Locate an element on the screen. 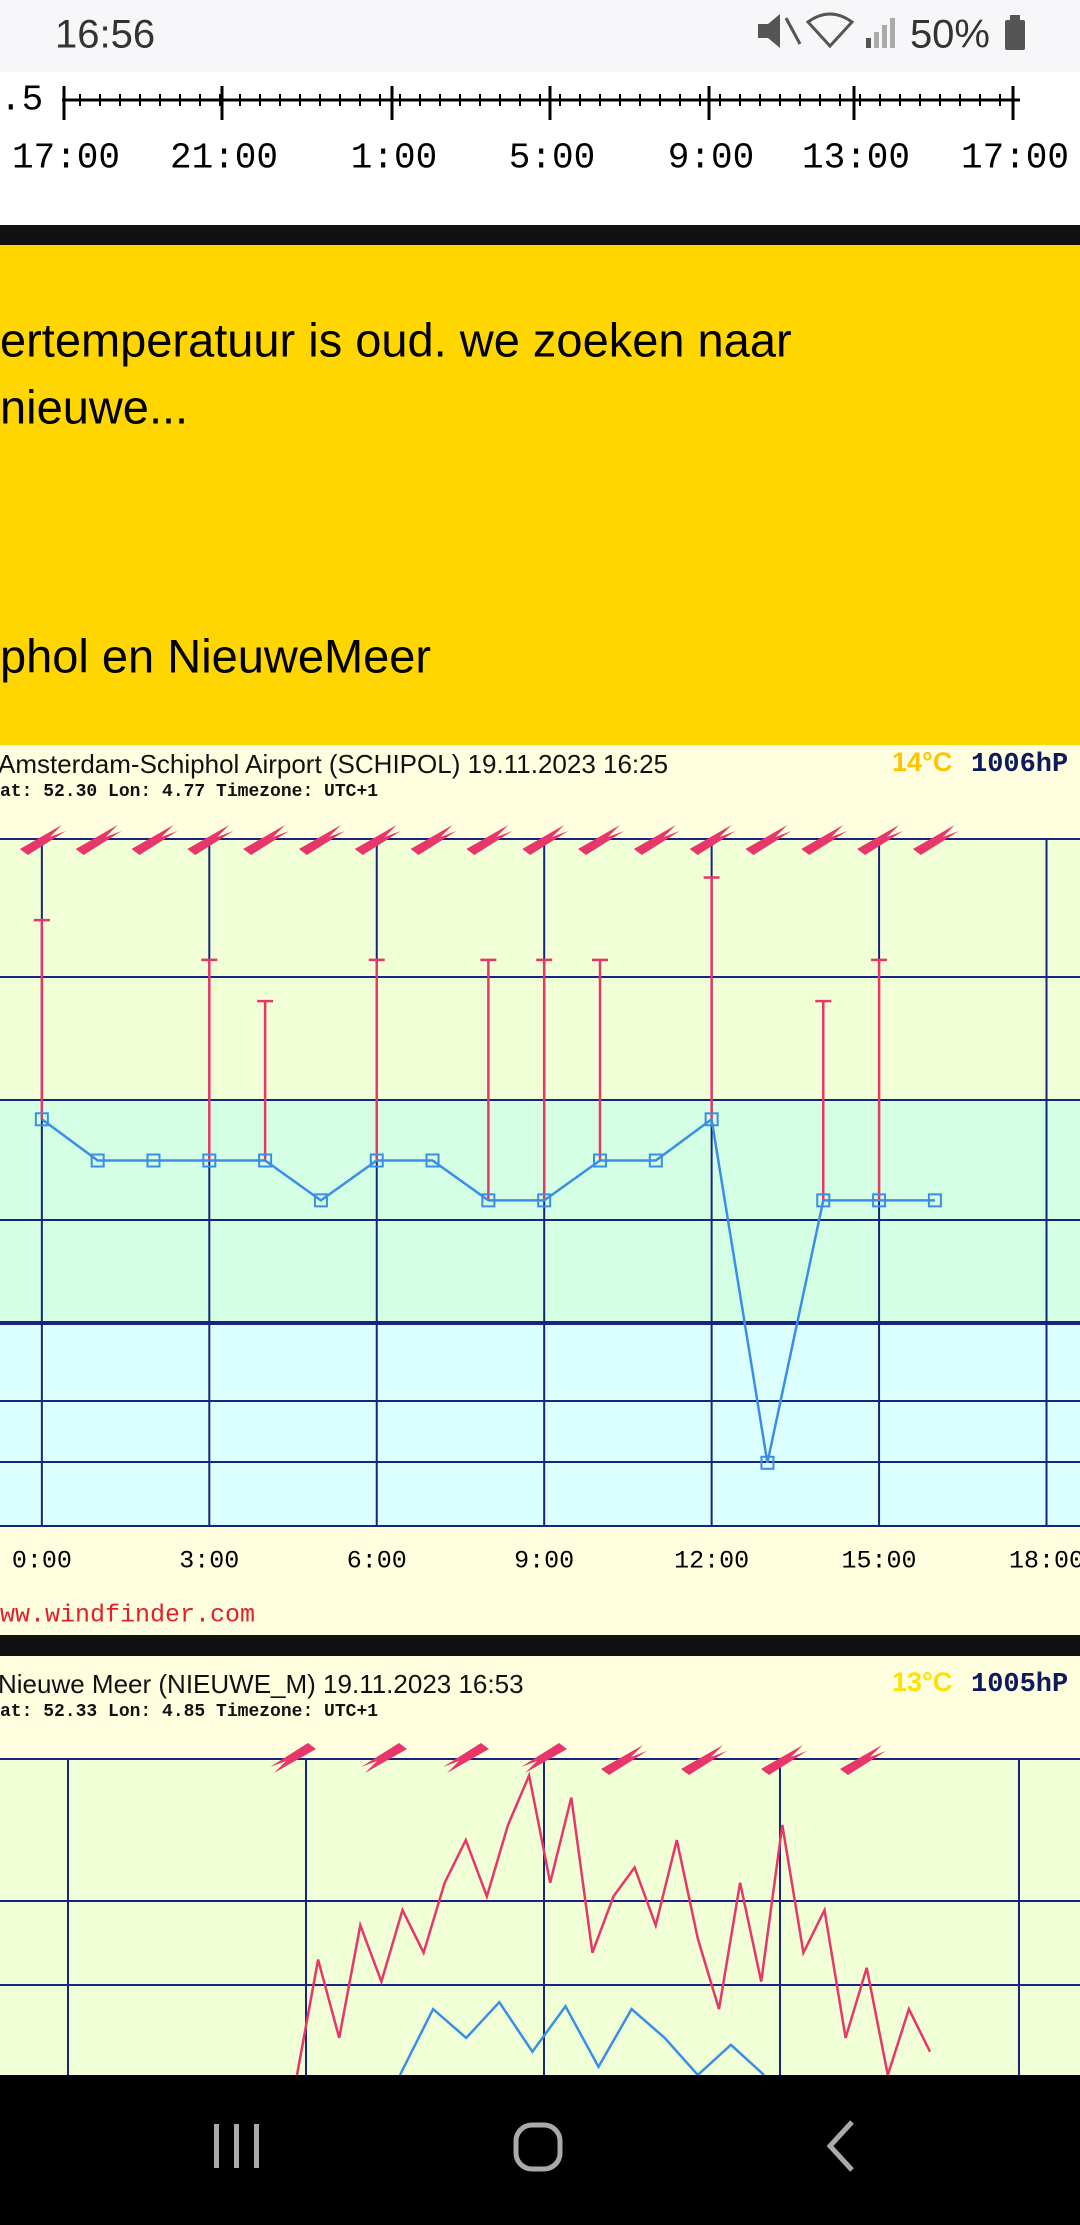 This screenshot has width=1080, height=2225. x-tick-label: 5:00 is located at coordinates (552, 158).